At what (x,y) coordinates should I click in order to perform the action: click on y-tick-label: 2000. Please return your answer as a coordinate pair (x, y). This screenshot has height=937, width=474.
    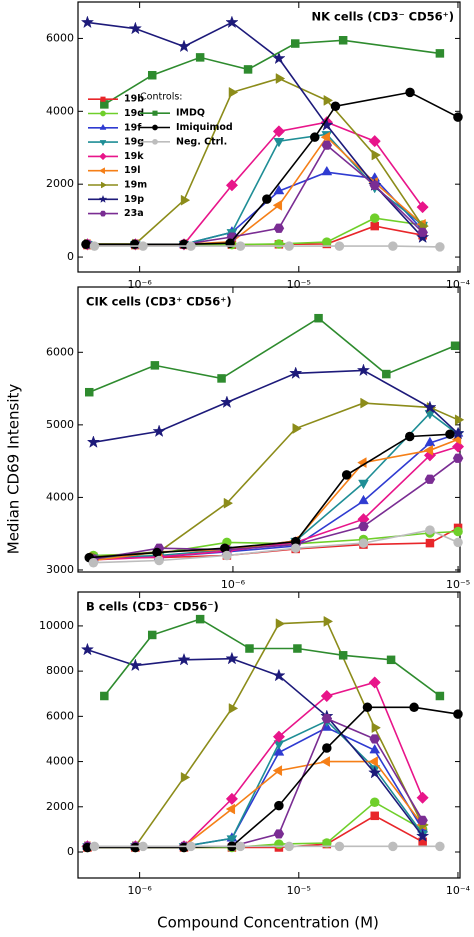
    Looking at the image, I should click on (60, 806).